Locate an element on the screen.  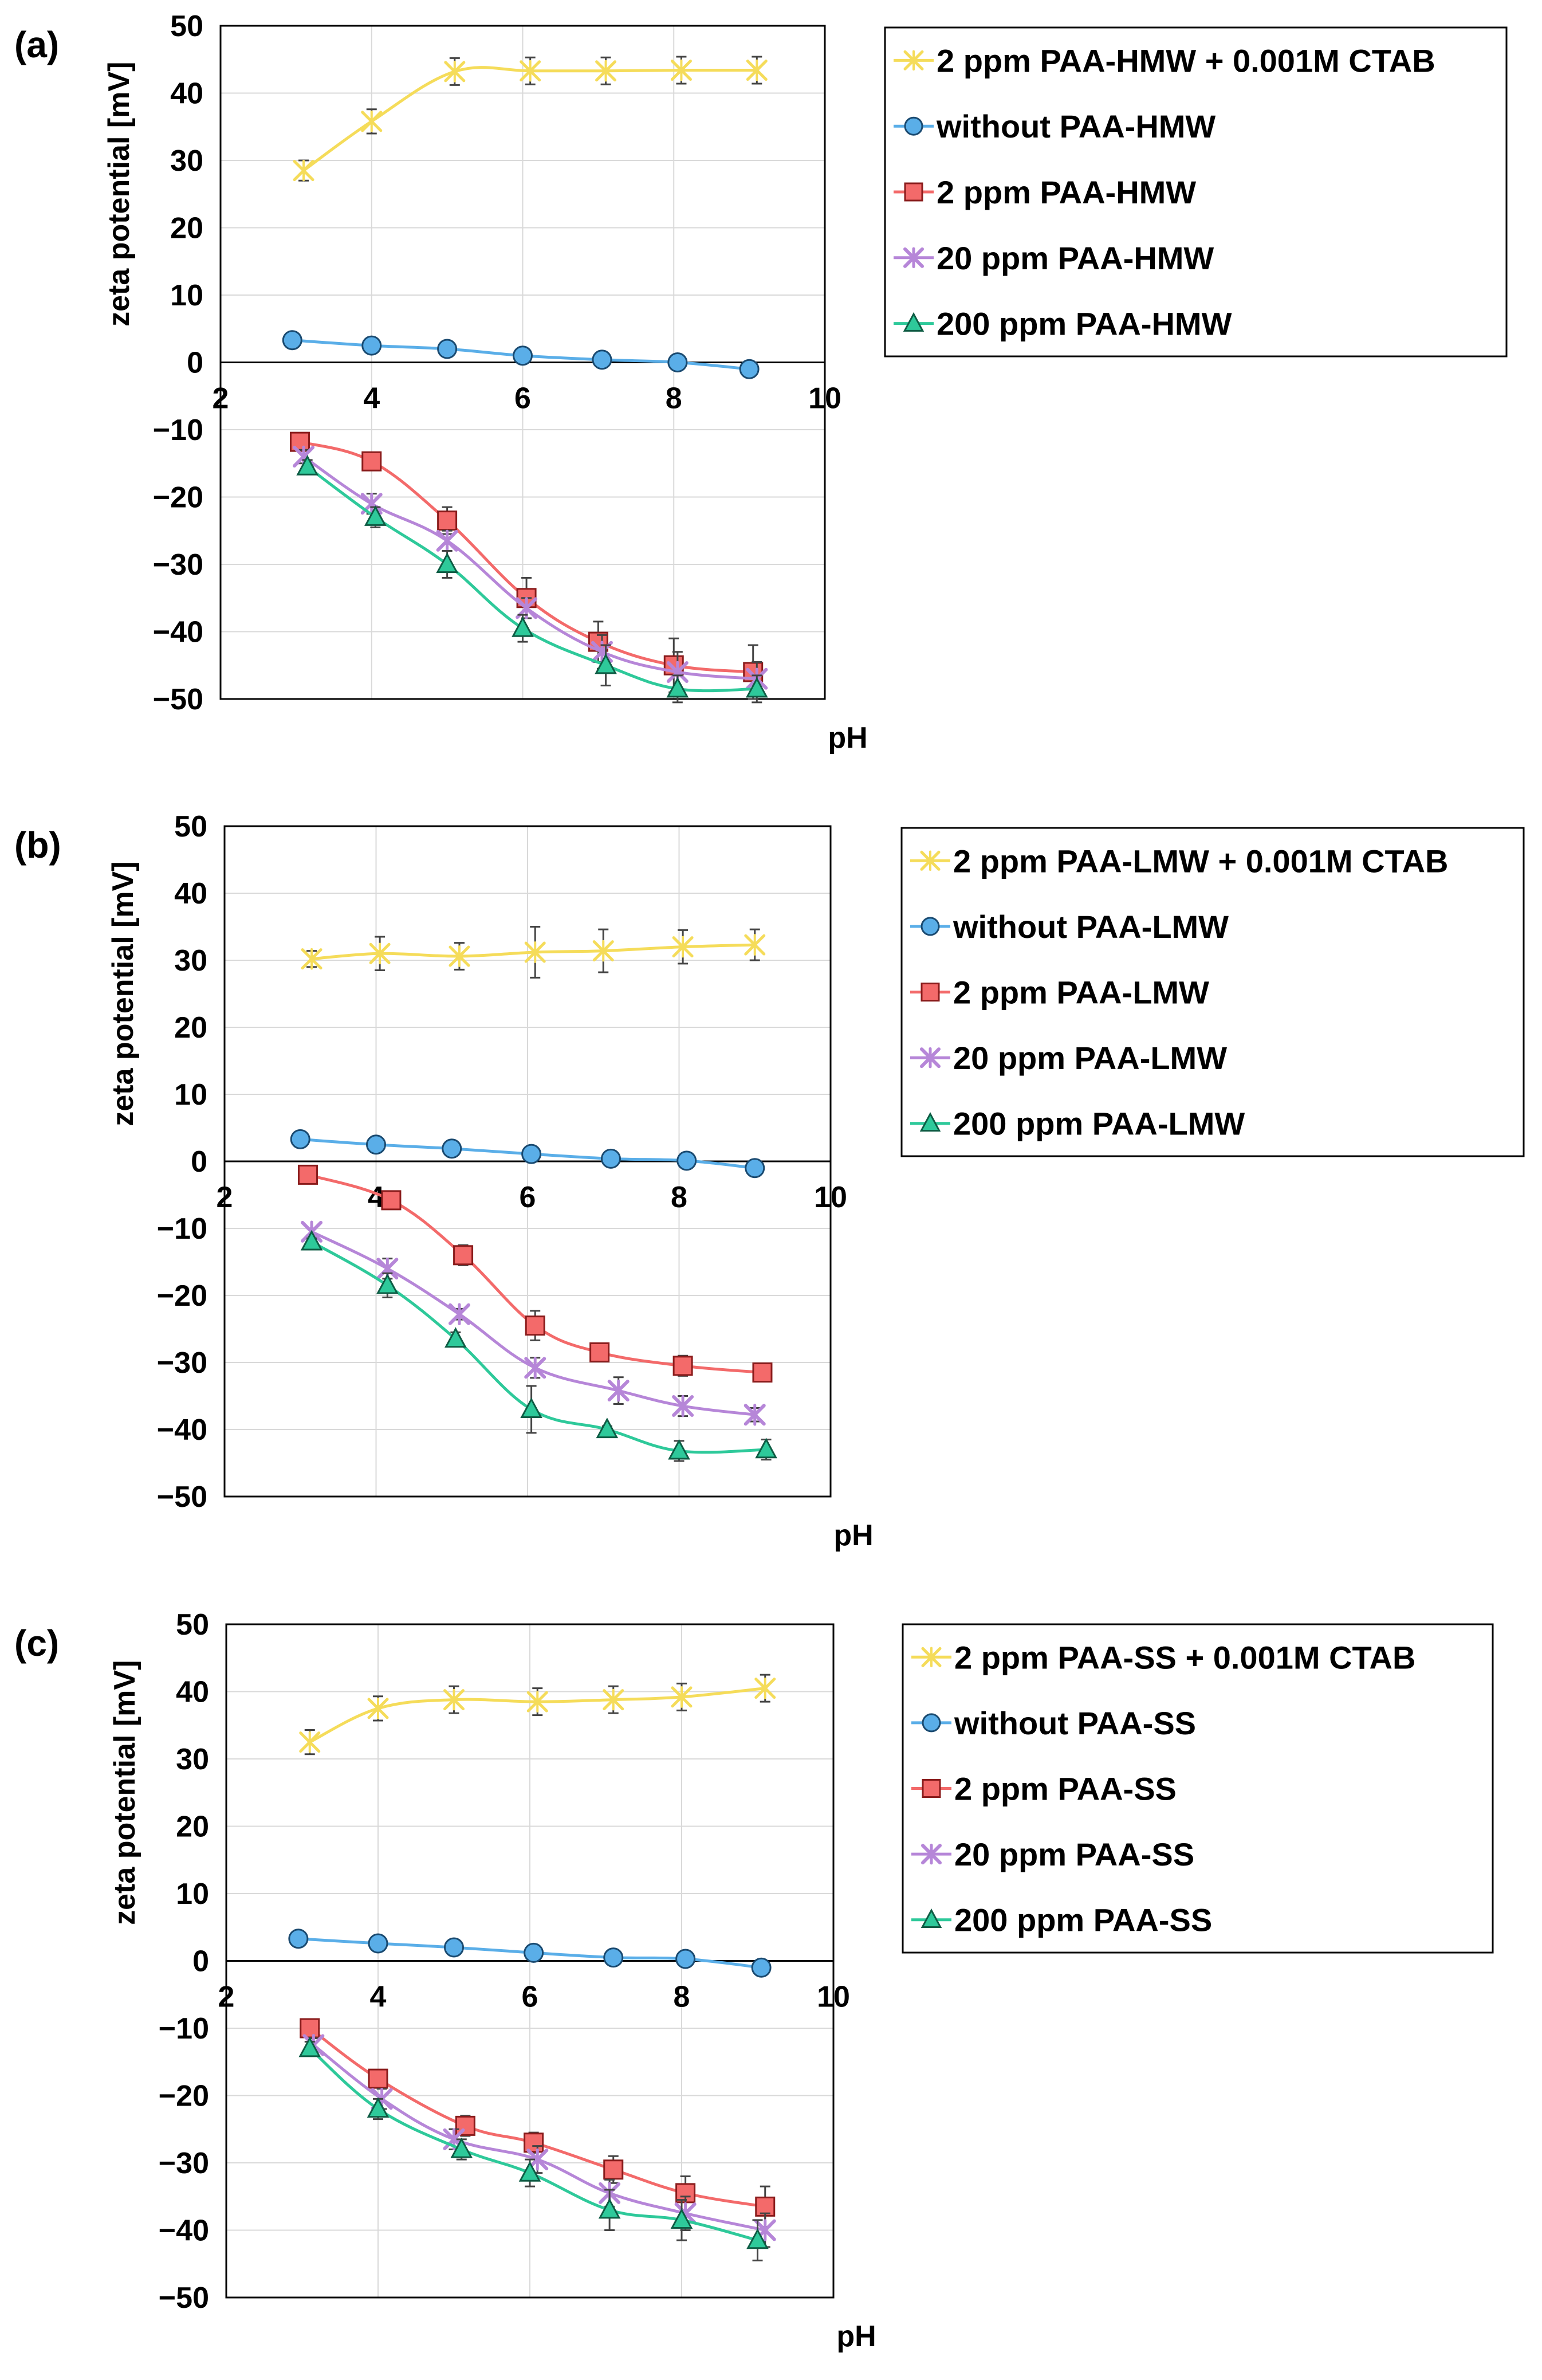
legend-label: 2 ppm PAA-HMW is located at coordinates (1066, 192).